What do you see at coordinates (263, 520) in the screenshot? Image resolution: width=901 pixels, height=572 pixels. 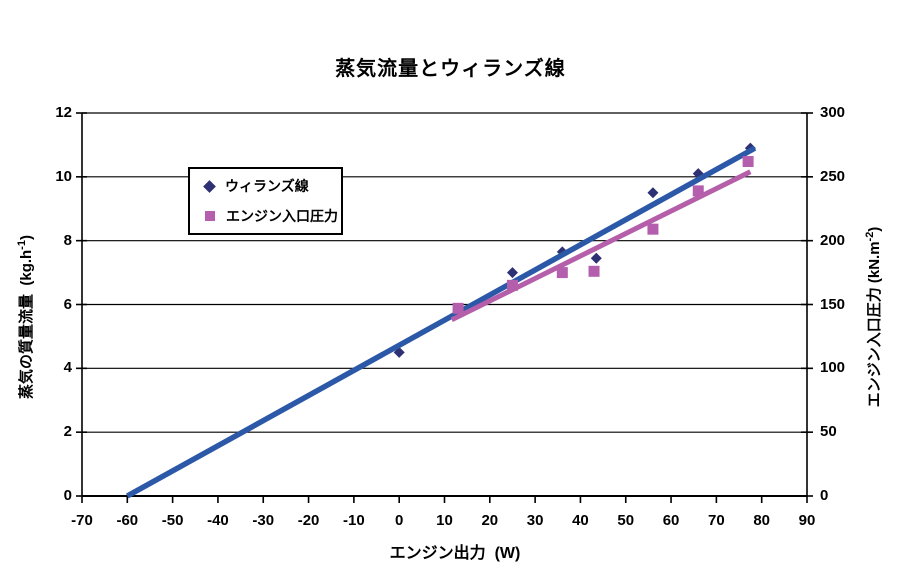 I see `x-tick-label: -30` at bounding box center [263, 520].